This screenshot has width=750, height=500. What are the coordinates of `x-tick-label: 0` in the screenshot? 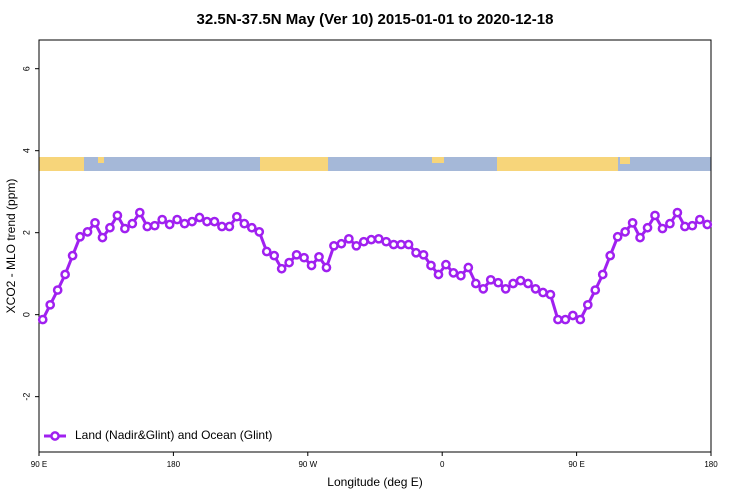 It's located at (442, 464).